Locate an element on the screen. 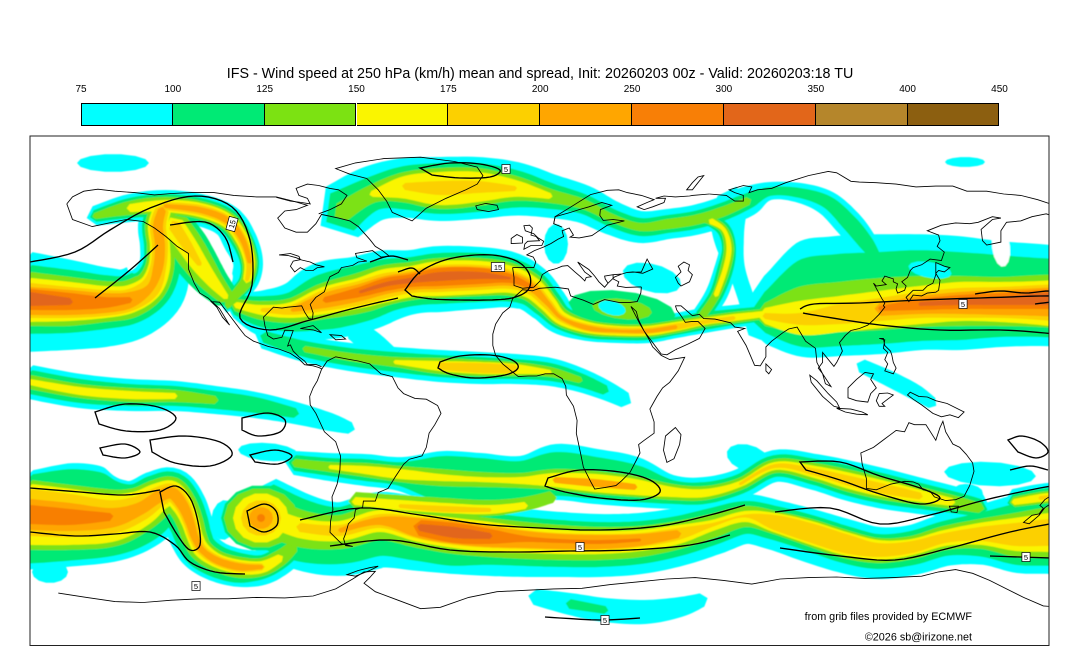 The width and height of the screenshot is (1080, 658). svg-text: ©2026 sb@irizone.net is located at coordinates (918, 638).